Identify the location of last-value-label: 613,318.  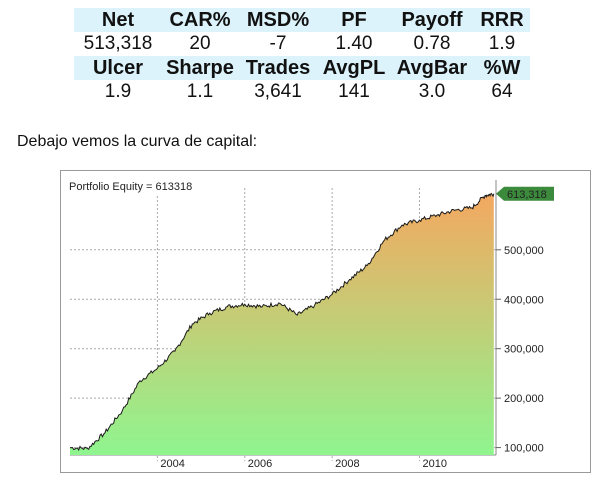
(527, 195).